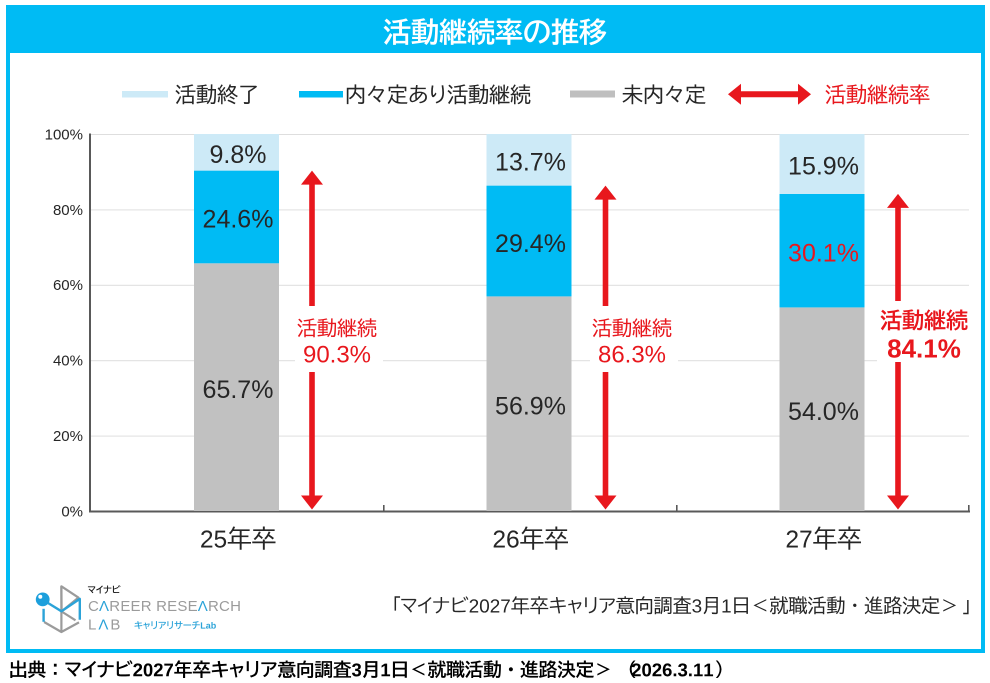  What do you see at coordinates (823, 412) in the screenshot?
I see `svg-text: 54.0%` at bounding box center [823, 412].